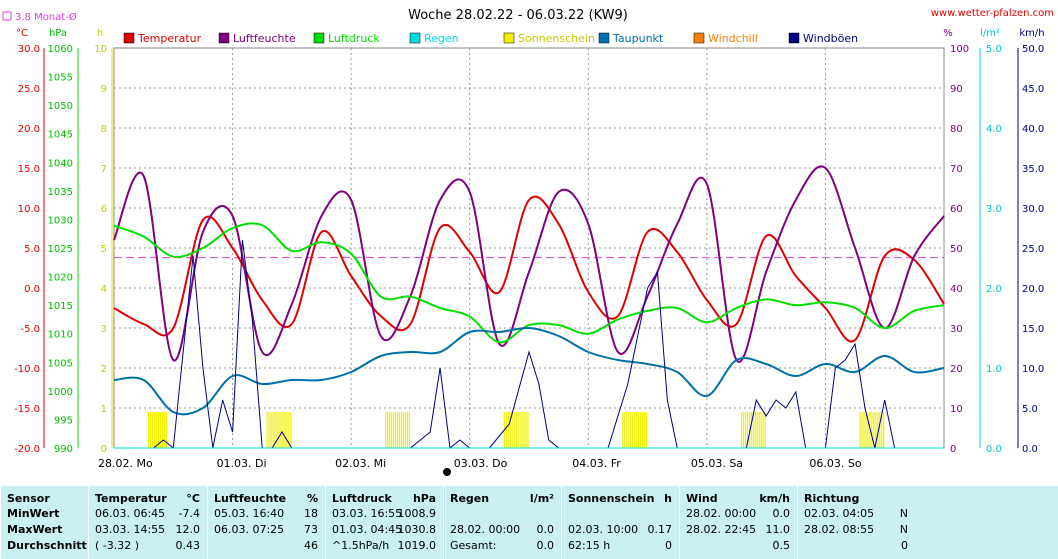 The height and width of the screenshot is (559, 1058). Describe the element at coordinates (417, 545) in the screenshot. I see `stats-cell-value: 1019.0` at that location.